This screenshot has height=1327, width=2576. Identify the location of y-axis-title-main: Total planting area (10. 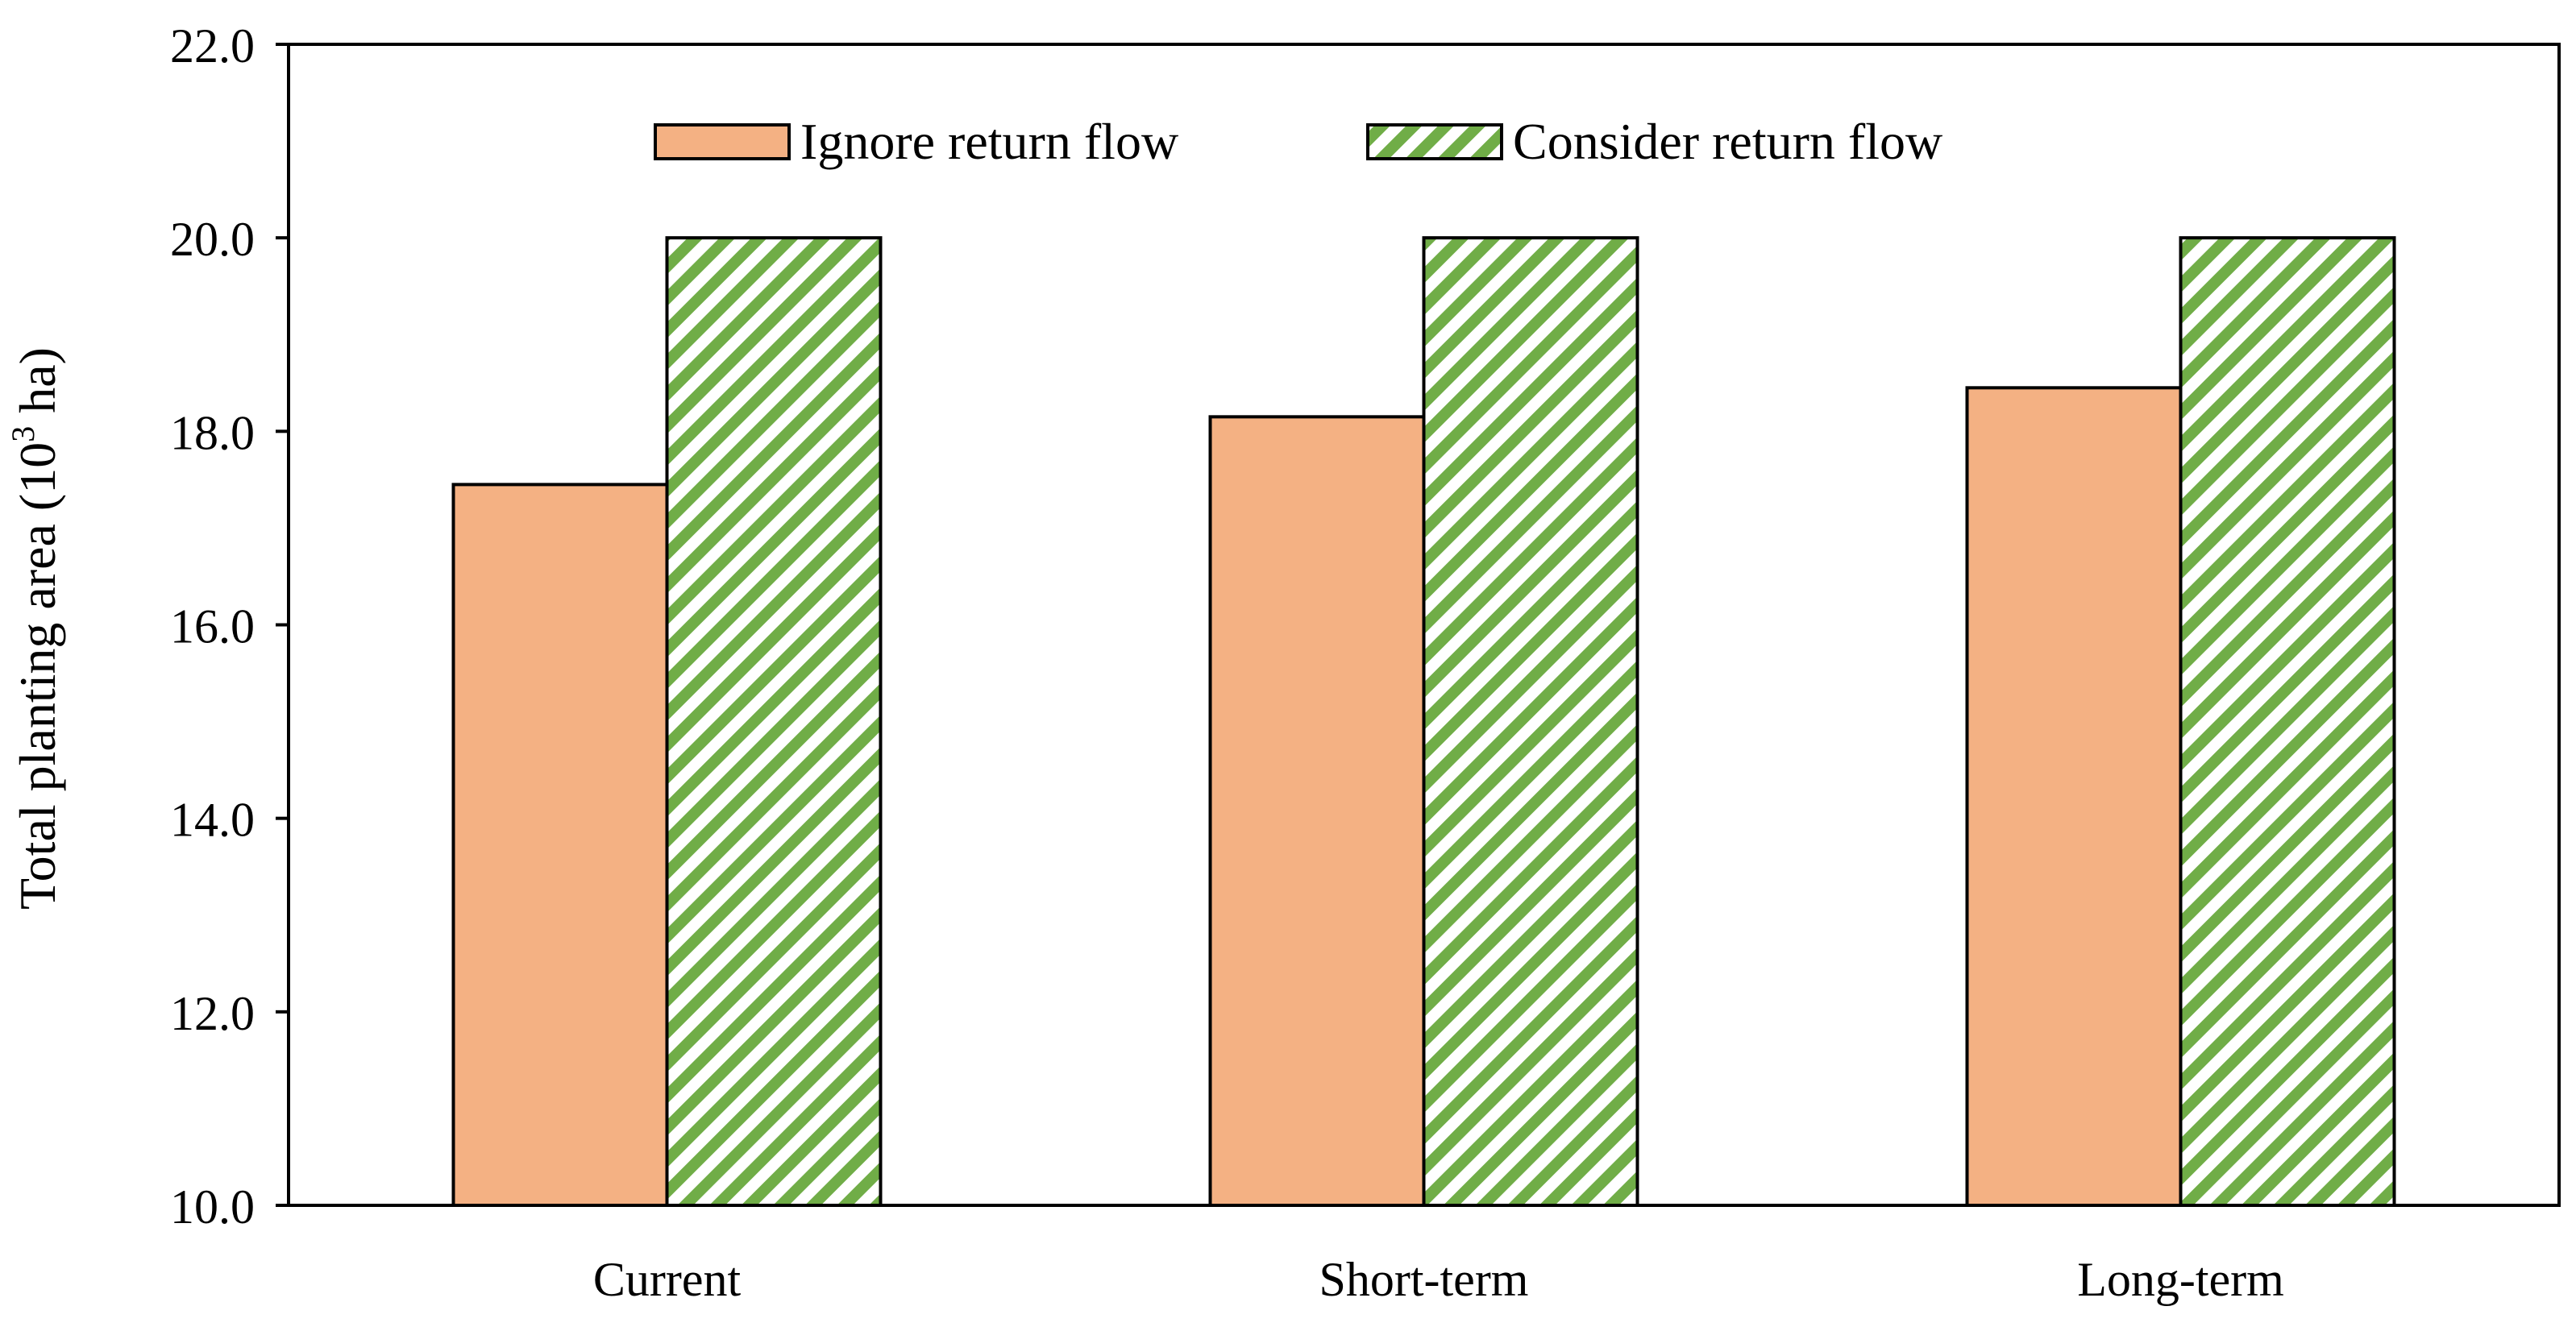
(37, 676).